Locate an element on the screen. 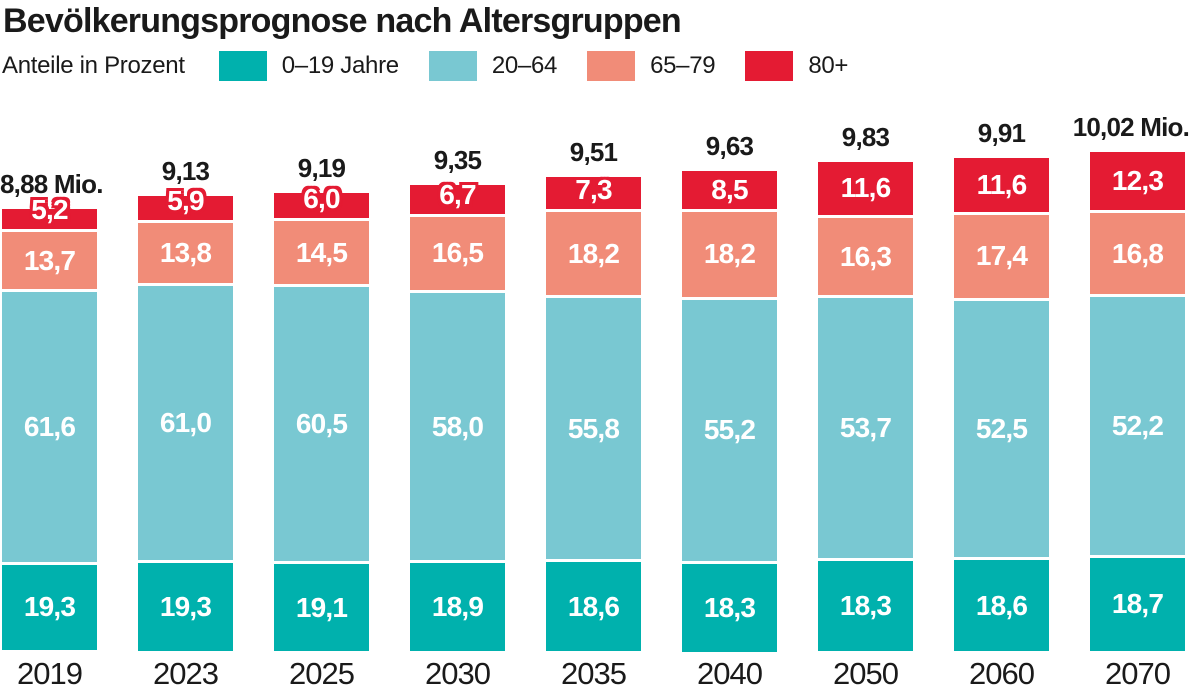 Image resolution: width=1200 pixels, height=692 pixels. segment-65-79-2025: 14,5 is located at coordinates (321, 254).